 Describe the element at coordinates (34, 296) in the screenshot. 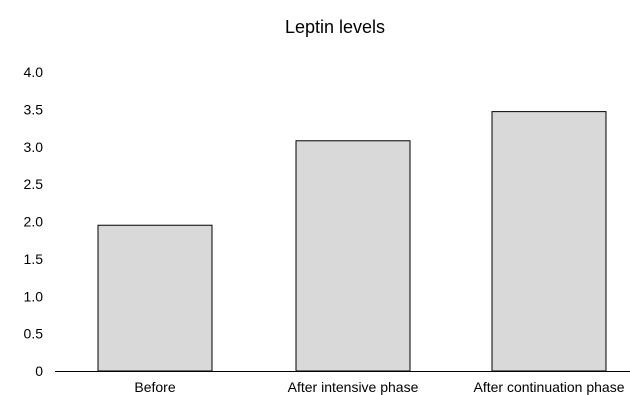

I see `y-tick-label: 1.0` at that location.